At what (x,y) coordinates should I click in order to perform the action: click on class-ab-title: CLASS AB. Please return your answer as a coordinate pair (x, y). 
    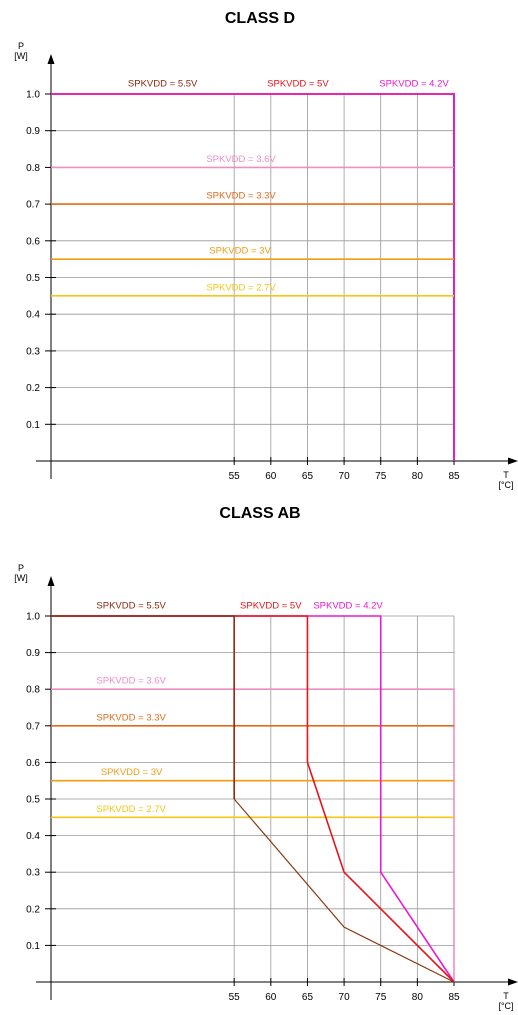
    Looking at the image, I should click on (259, 513).